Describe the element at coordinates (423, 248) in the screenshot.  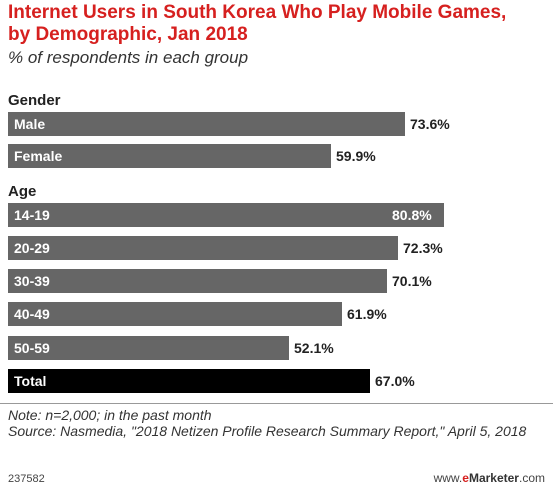
I see `bar-value-label: 72.3%` at that location.